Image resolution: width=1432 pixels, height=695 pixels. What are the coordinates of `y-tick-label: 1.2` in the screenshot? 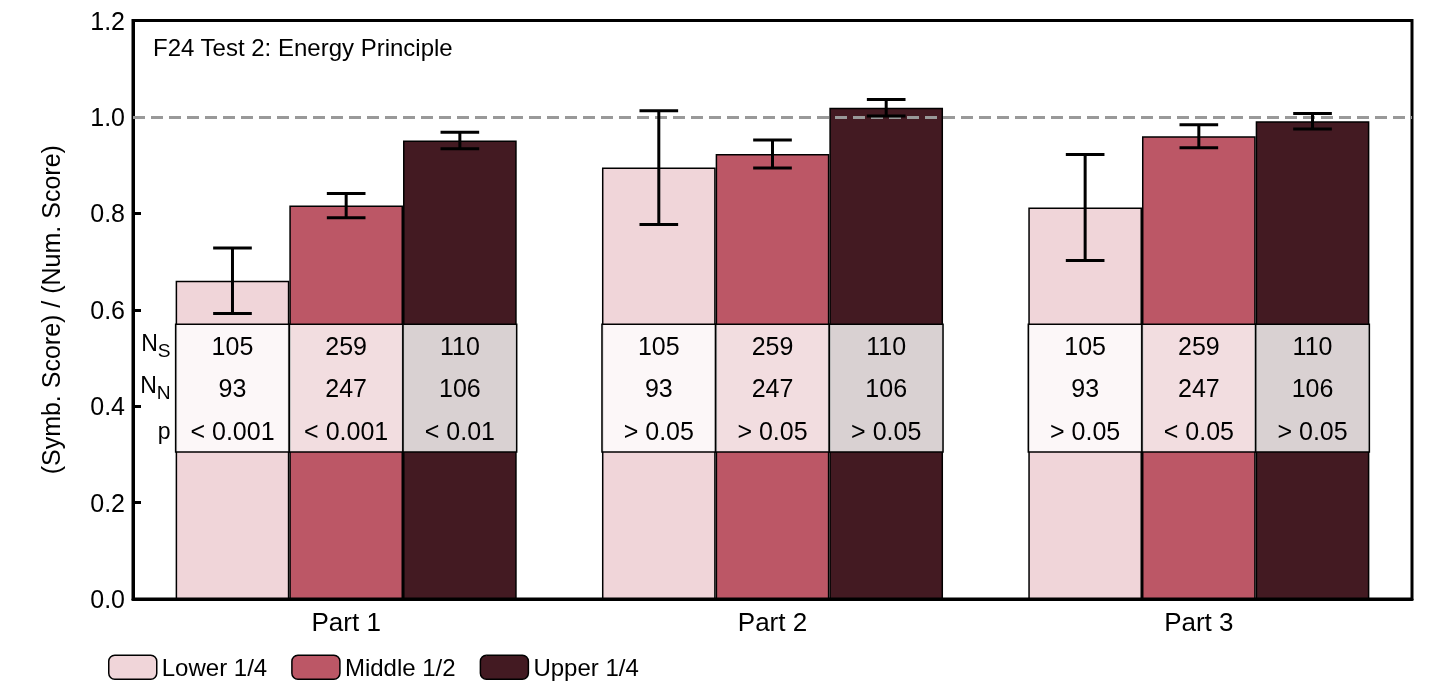 It's located at (107, 20).